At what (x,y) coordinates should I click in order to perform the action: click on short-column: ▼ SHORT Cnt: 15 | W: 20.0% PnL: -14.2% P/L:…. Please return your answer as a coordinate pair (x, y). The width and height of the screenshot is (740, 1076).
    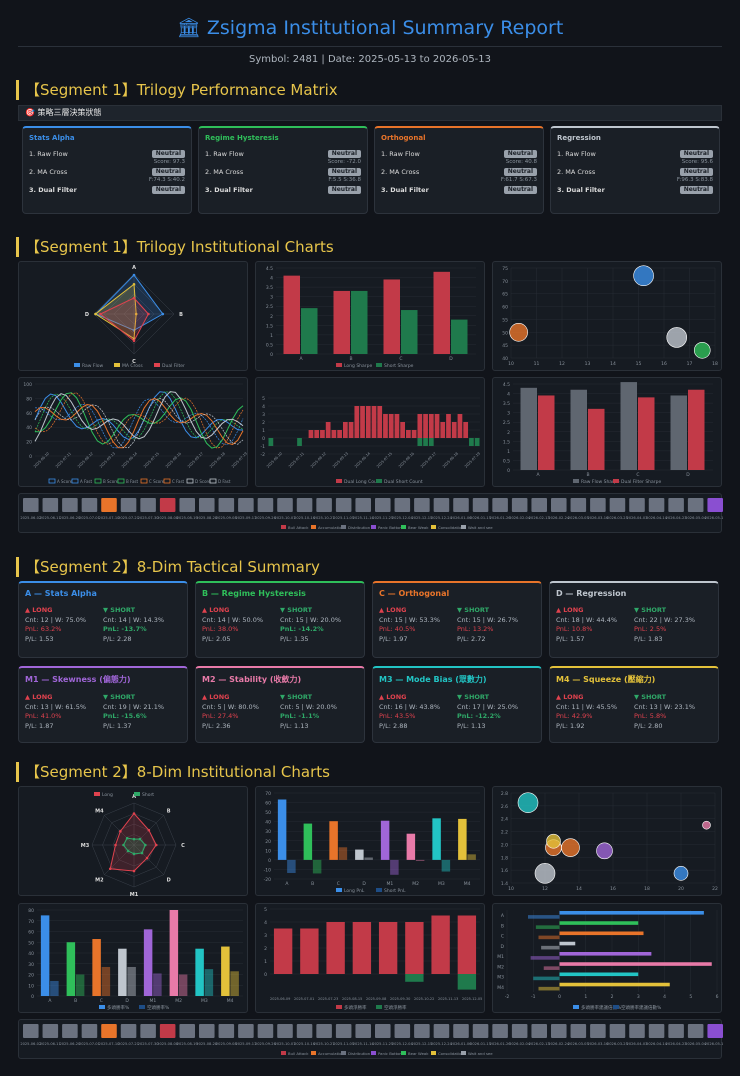
    Looking at the image, I should click on (319, 625).